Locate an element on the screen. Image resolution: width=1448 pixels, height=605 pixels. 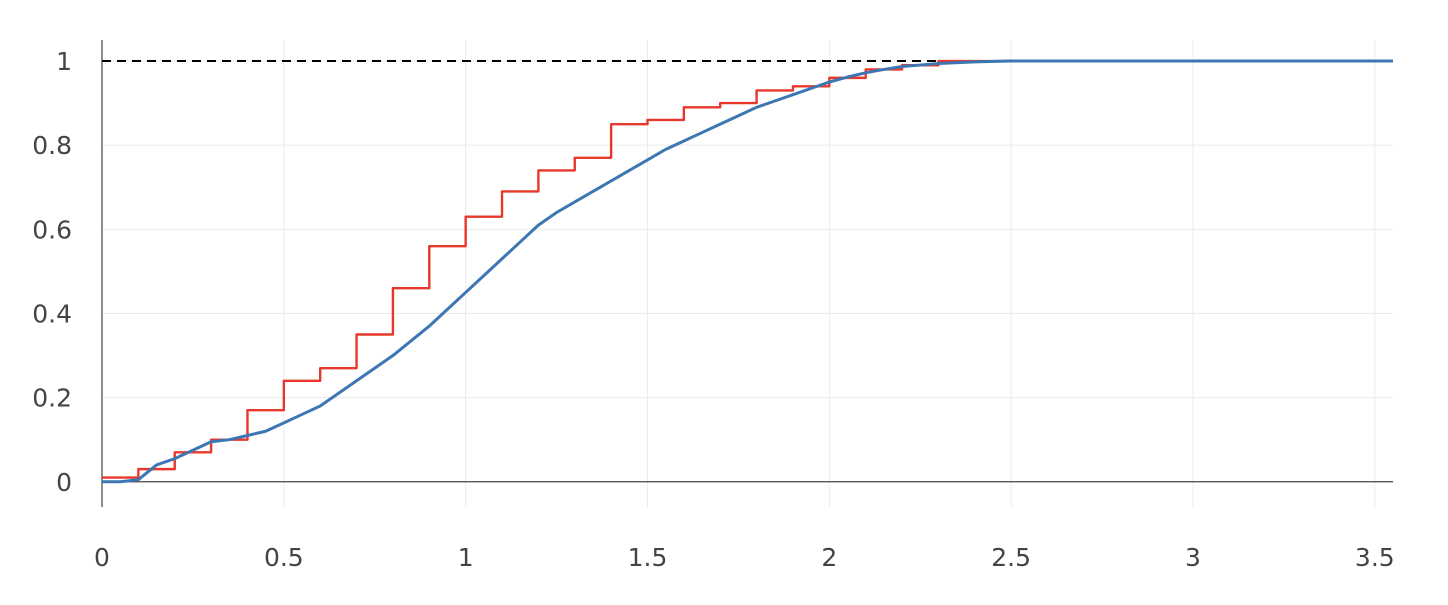
y-tick-label: 0.6 is located at coordinates (52, 229).